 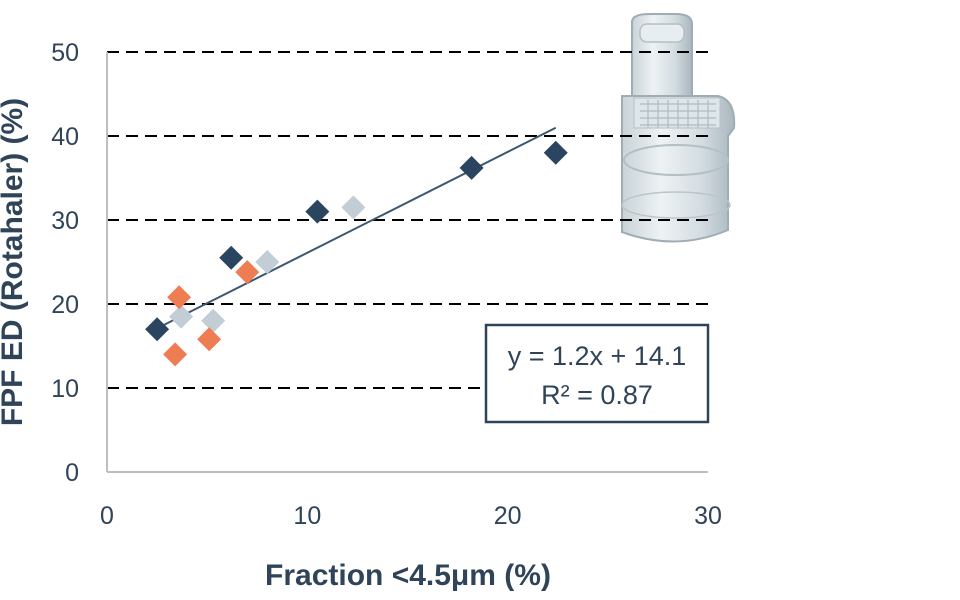 I want to click on x-tick-label: 20, so click(x=508, y=516).